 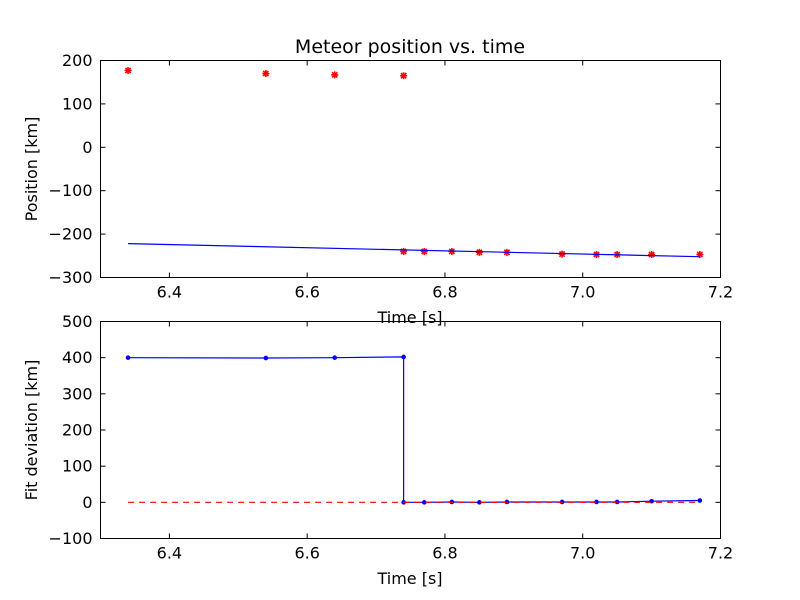 I want to click on chart-title: Meteor position vs. time, so click(x=410, y=47).